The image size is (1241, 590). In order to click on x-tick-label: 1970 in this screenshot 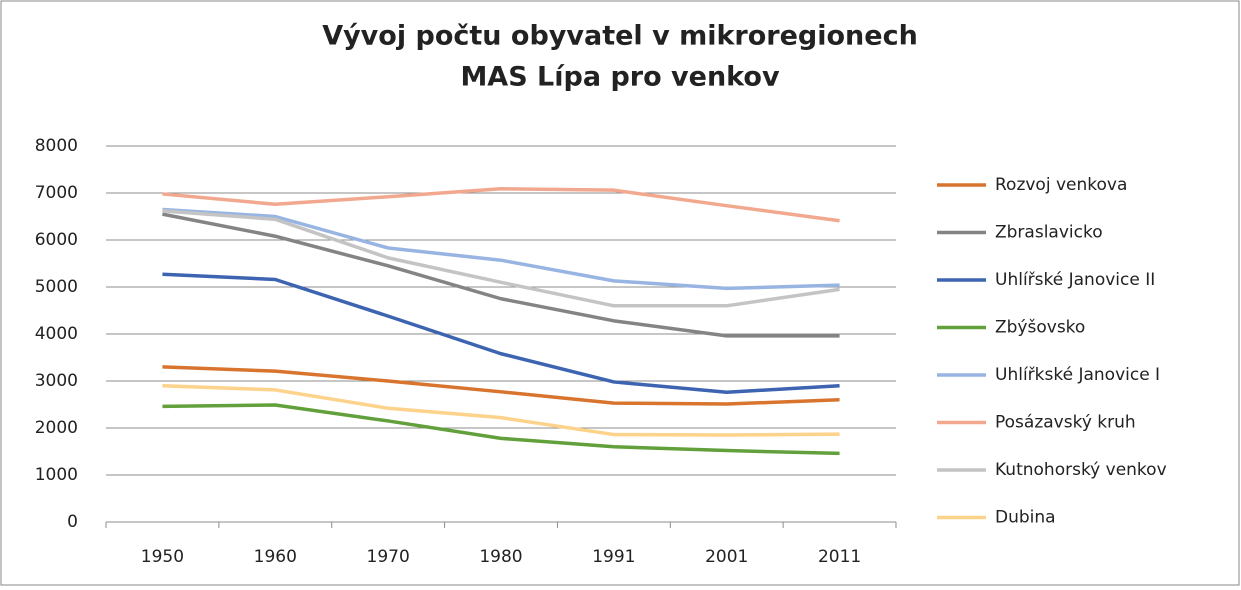, I will do `click(388, 557)`.